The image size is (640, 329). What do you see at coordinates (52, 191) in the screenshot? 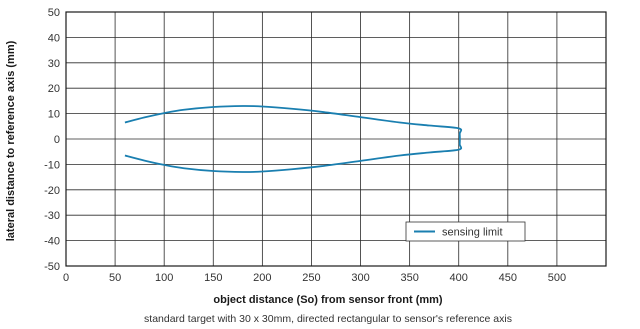
I see `y-tick-label: -20` at bounding box center [52, 191].